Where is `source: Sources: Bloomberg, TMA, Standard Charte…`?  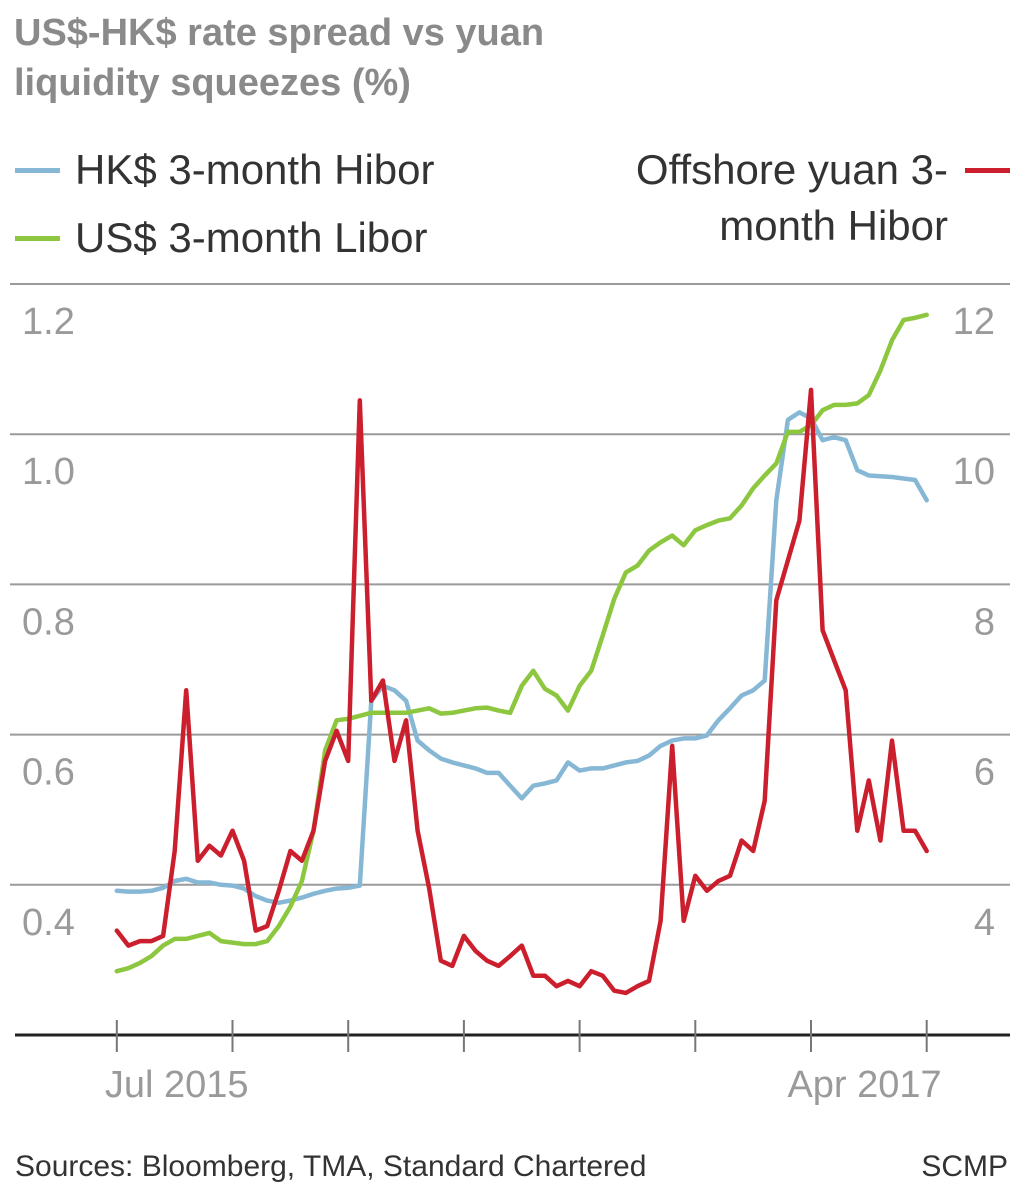
source: Sources: Bloomberg, TMA, Standard Charte… is located at coordinates (330, 1166).